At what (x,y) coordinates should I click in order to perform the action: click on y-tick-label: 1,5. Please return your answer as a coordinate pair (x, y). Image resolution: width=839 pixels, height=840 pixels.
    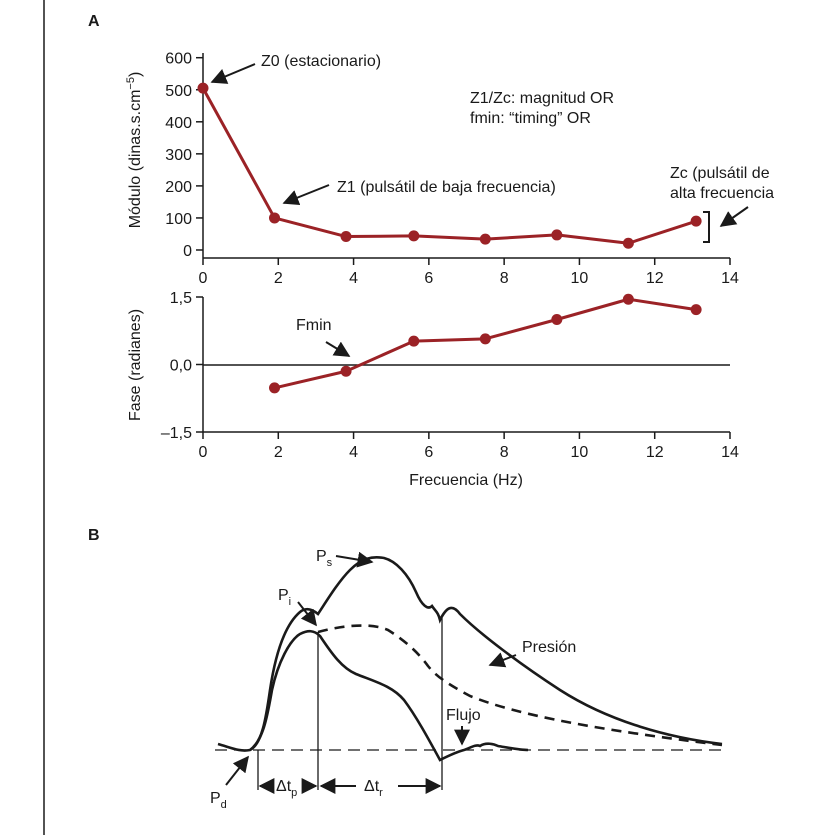
    Looking at the image, I should click on (181, 298).